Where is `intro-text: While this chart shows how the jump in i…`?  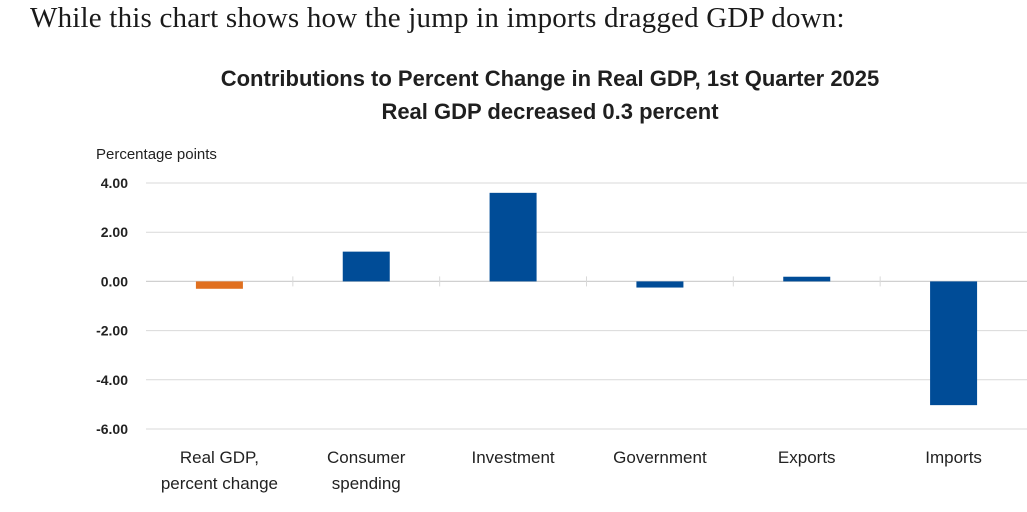
intro-text: While this chart shows how the jump in i… is located at coordinates (437, 18).